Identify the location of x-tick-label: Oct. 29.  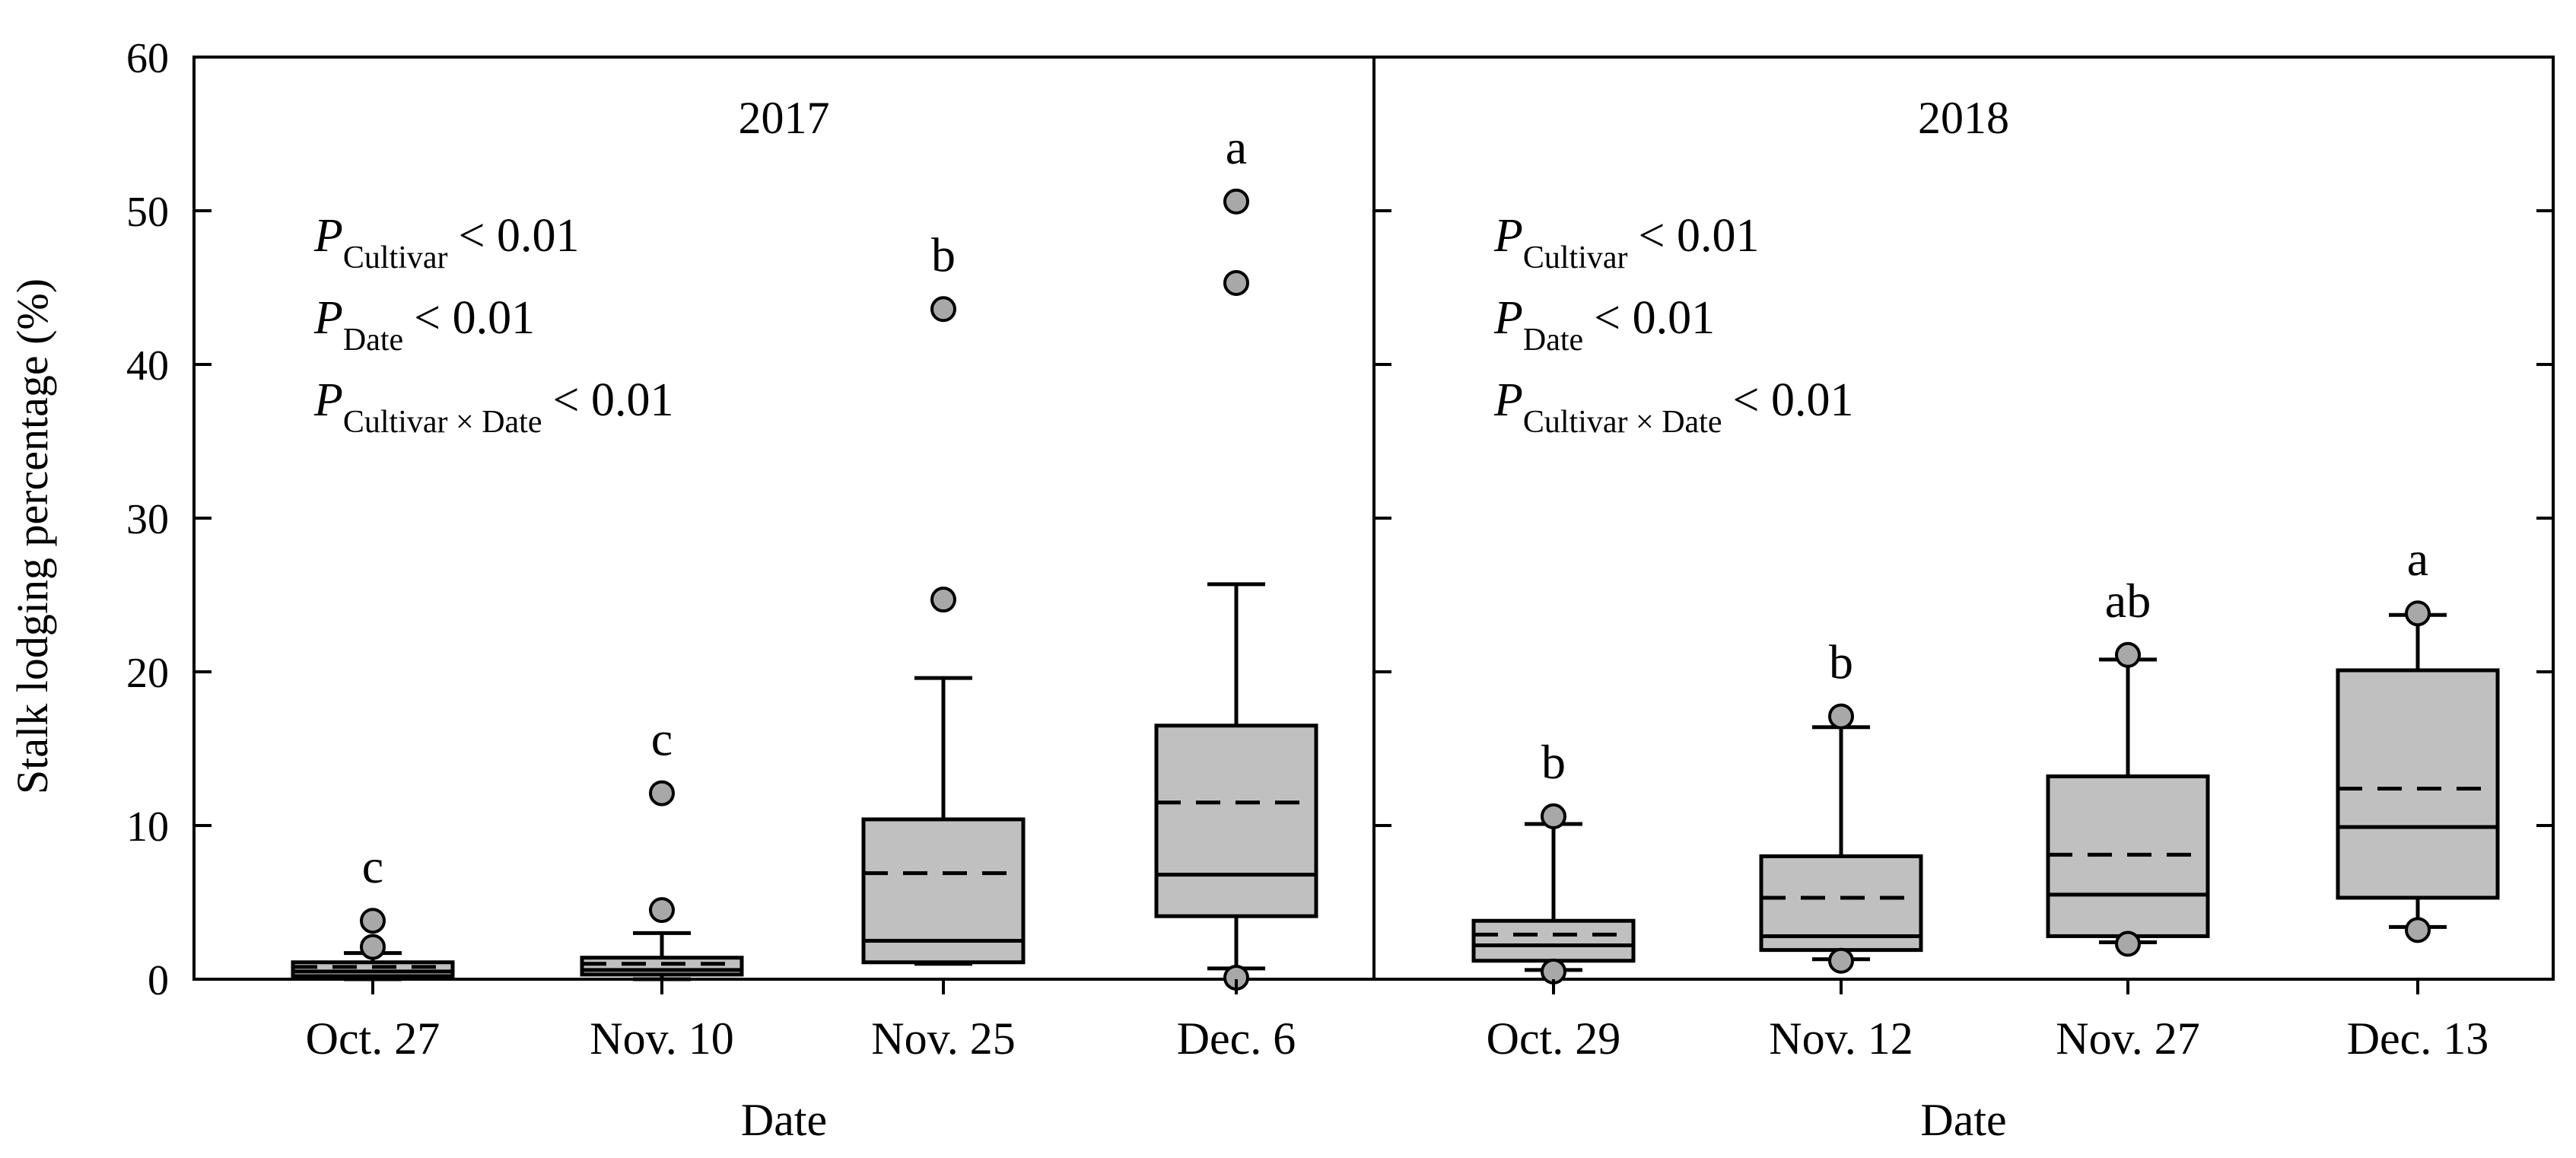
(1554, 1038).